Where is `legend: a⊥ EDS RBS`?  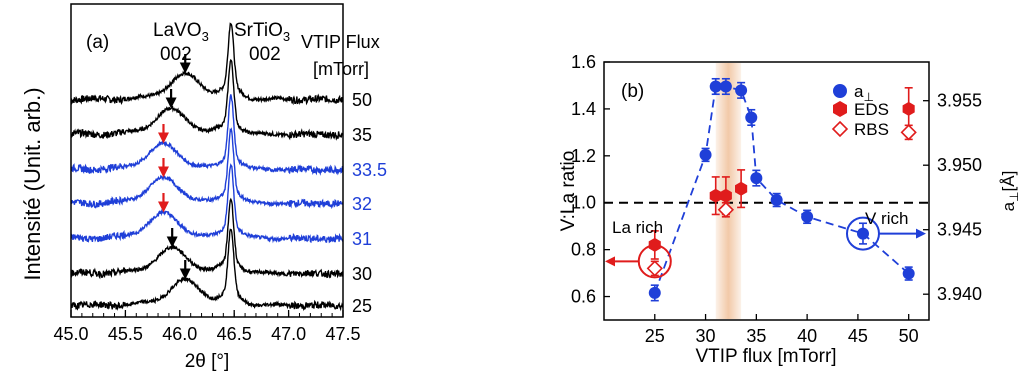 legend: a⊥ EDS RBS is located at coordinates (860, 110).